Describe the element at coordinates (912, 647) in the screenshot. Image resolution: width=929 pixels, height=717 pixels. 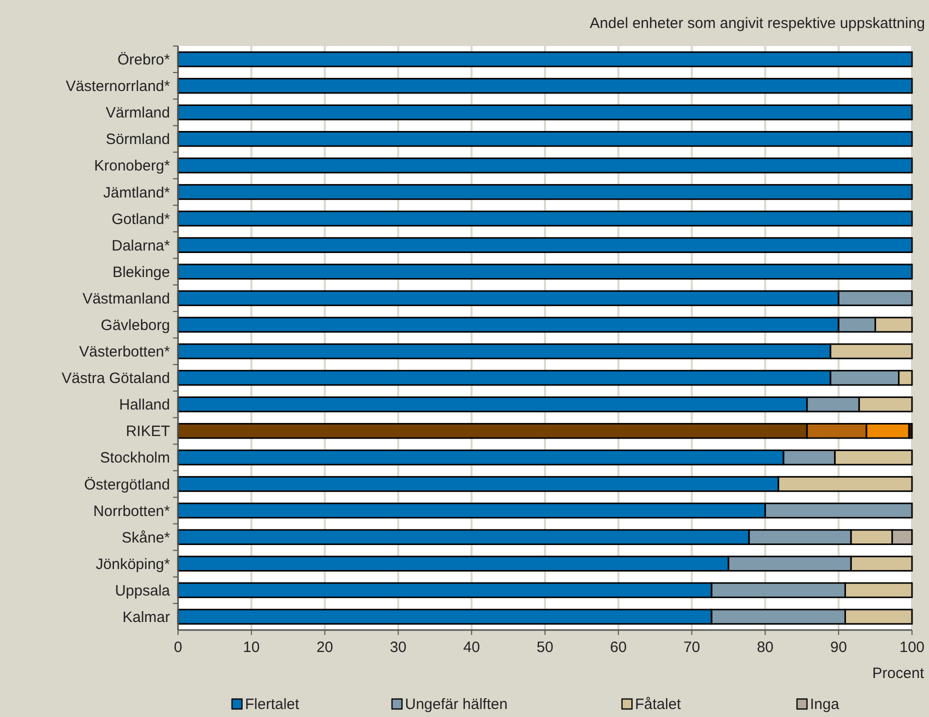
I see `x-tick-label: 100` at that location.